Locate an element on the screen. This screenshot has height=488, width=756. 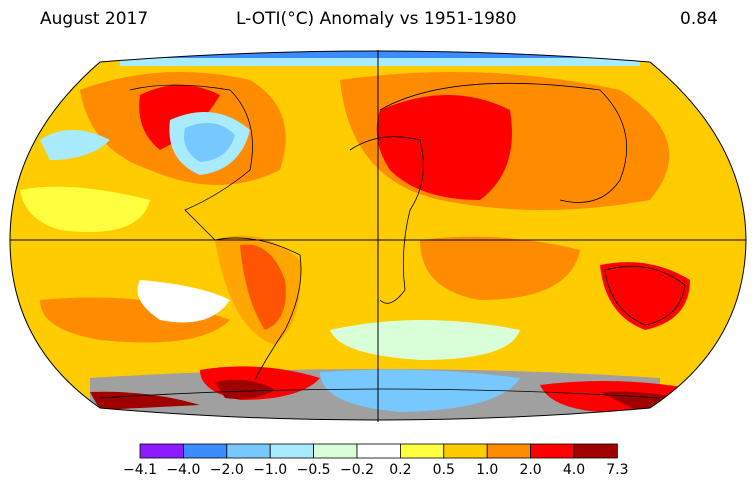
legend-swatches is located at coordinates (378, 451).